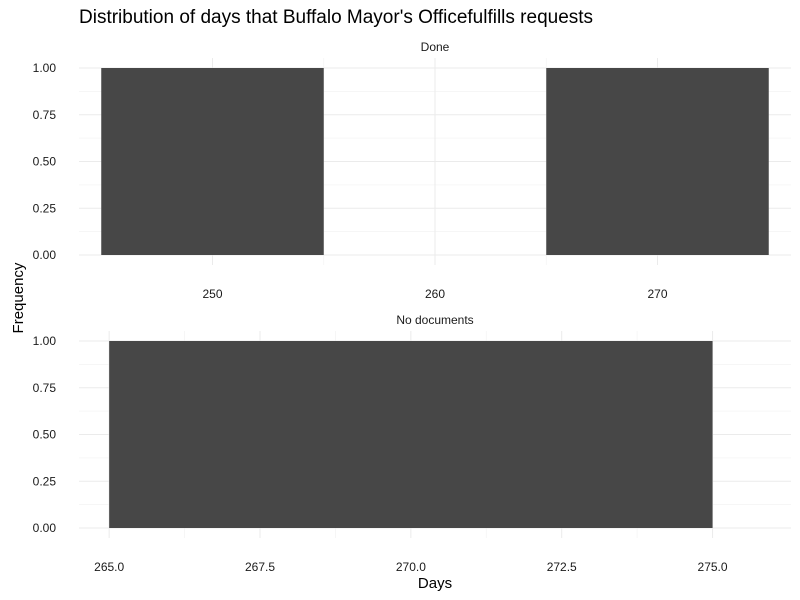  What do you see at coordinates (562, 567) in the screenshot?
I see `x-tick-label: 272.5` at bounding box center [562, 567].